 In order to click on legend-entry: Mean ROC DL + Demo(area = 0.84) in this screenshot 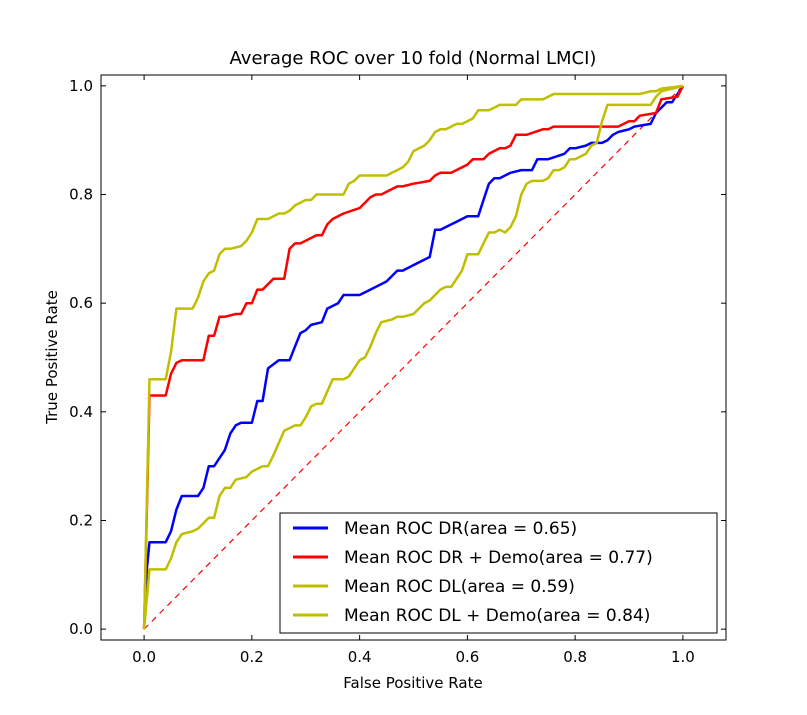, I will do `click(497, 616)`.